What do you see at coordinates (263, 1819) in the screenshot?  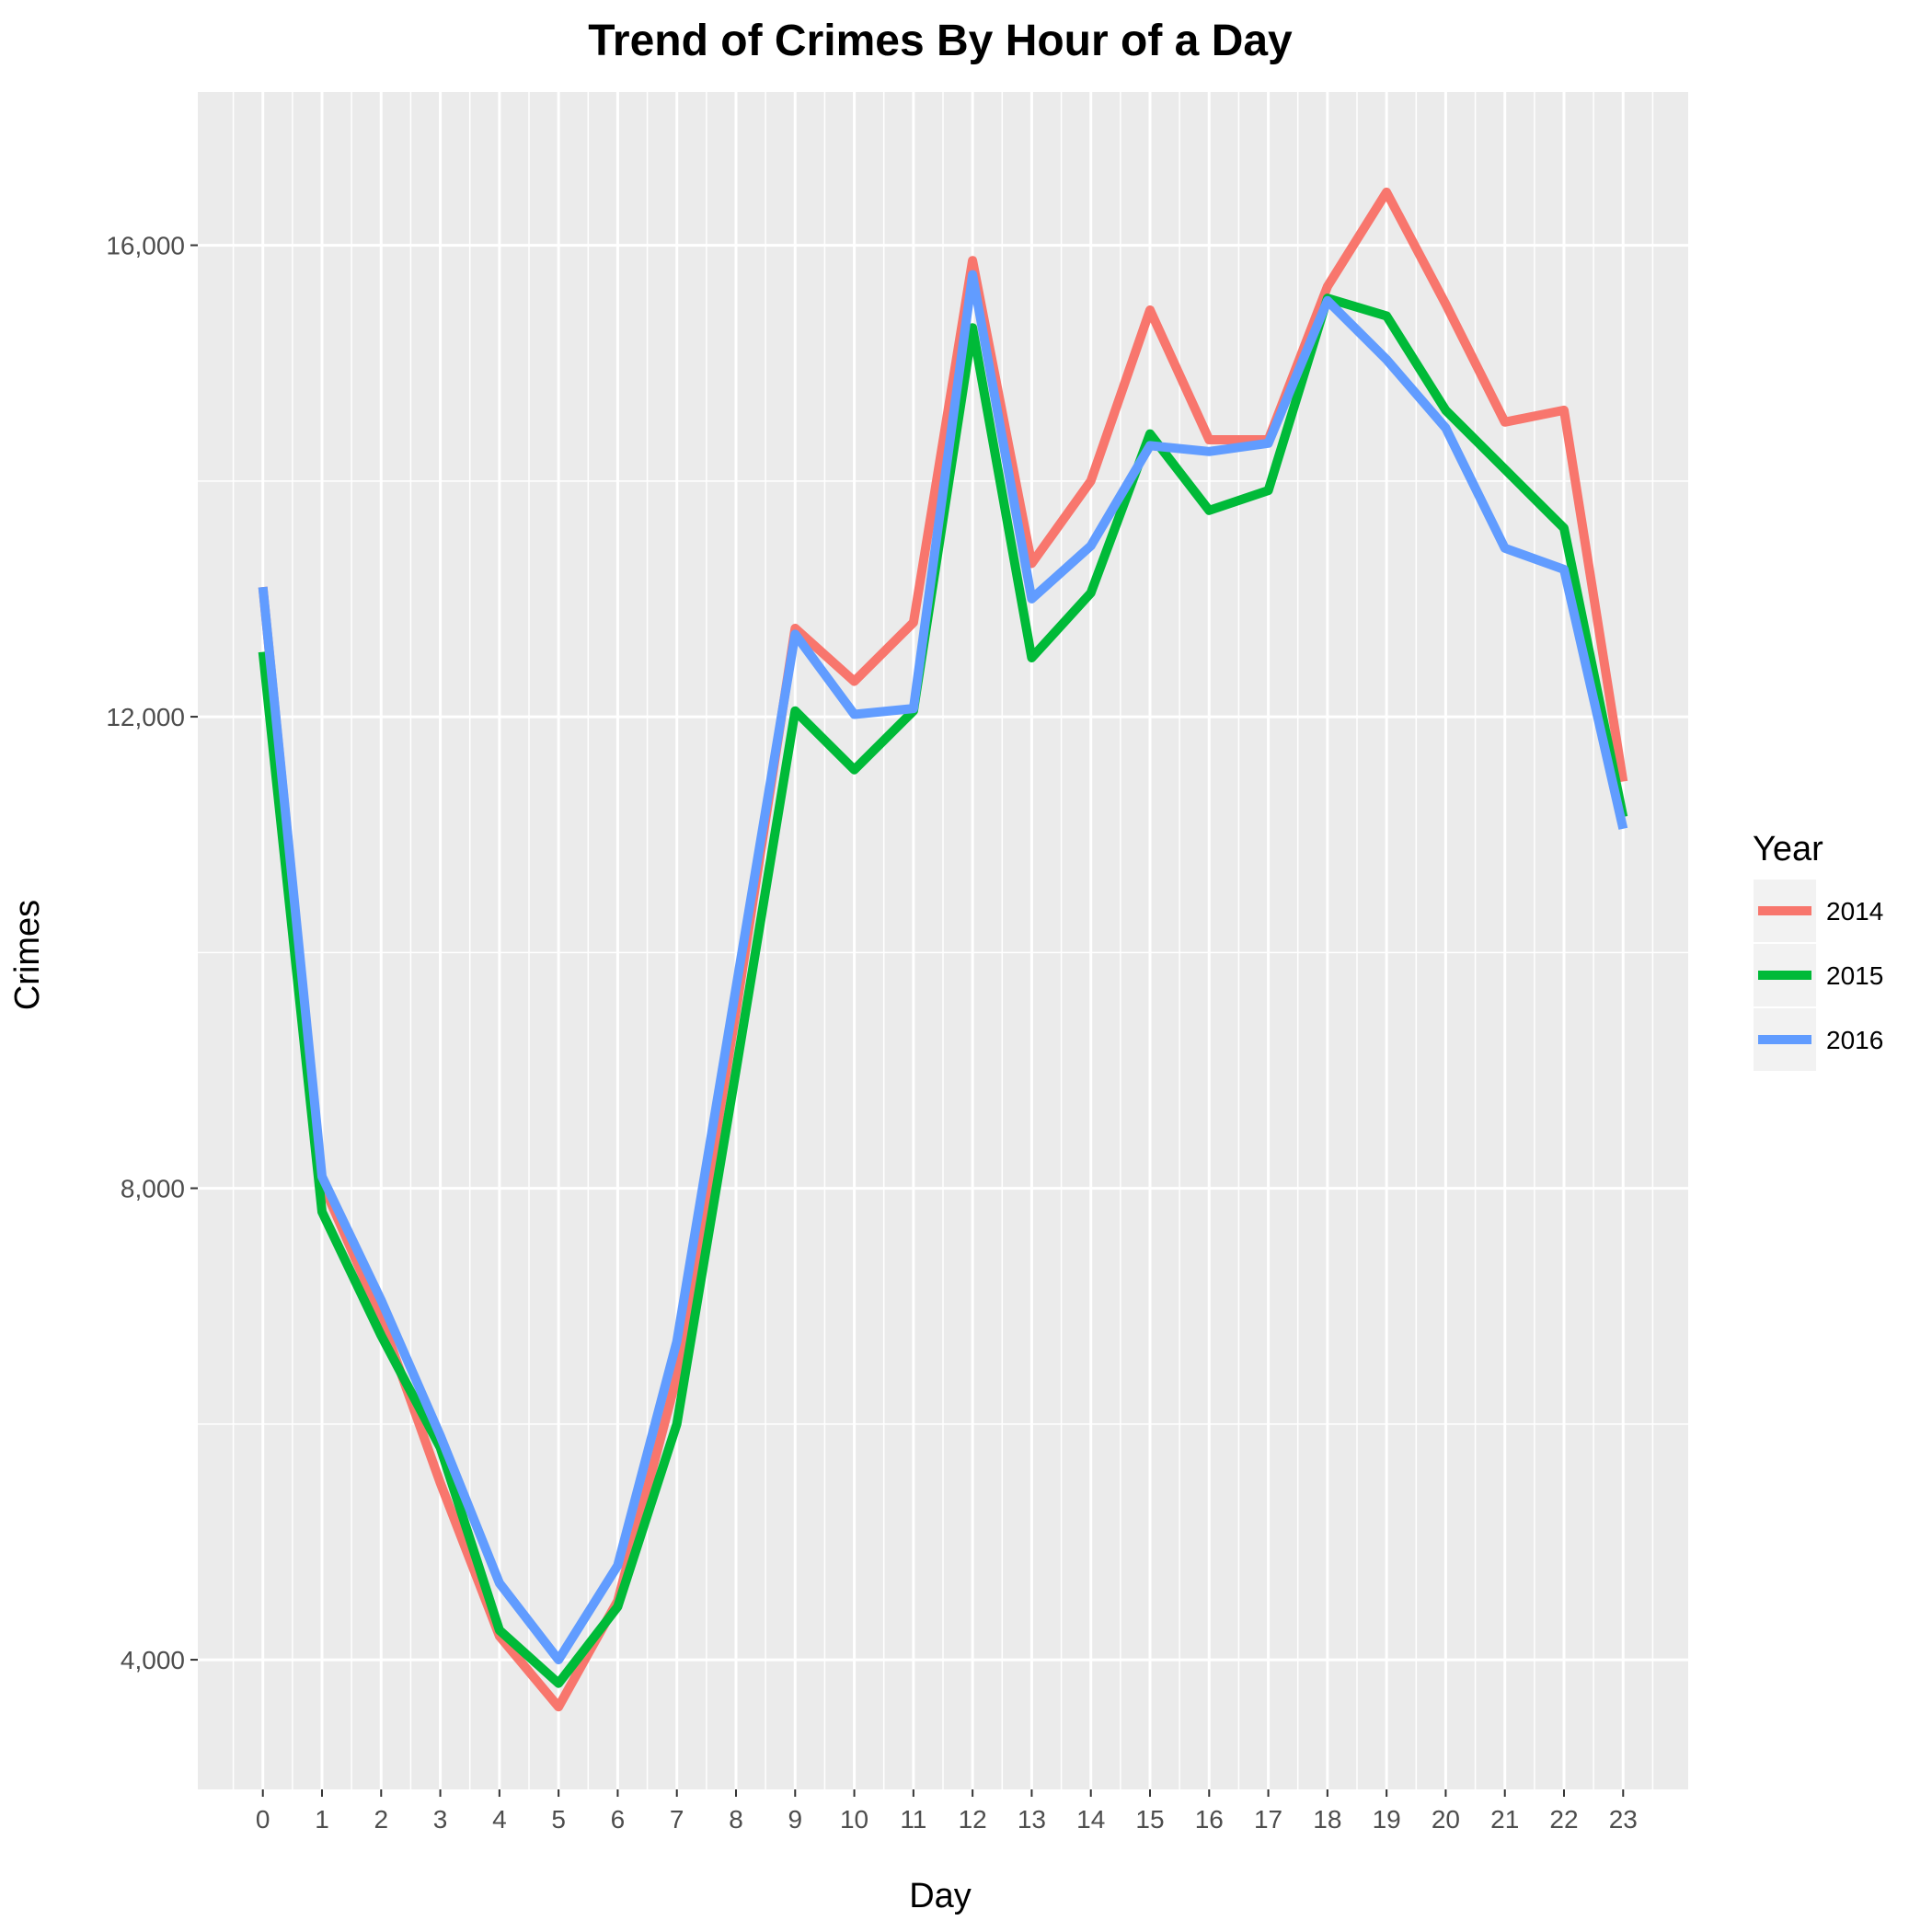 I see `x-tick-label: 0` at bounding box center [263, 1819].